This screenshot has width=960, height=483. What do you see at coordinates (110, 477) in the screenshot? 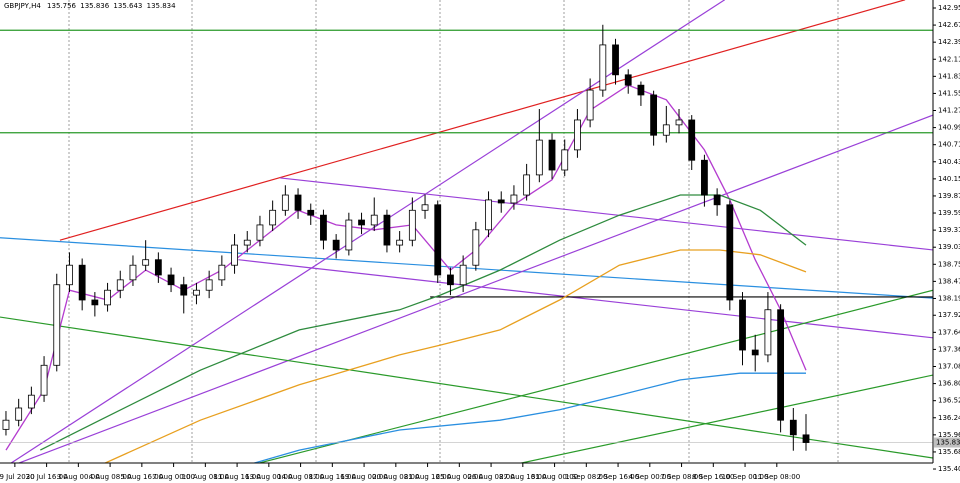
I see `x-tick-label: 4 Aug 08:00` at bounding box center [110, 477].